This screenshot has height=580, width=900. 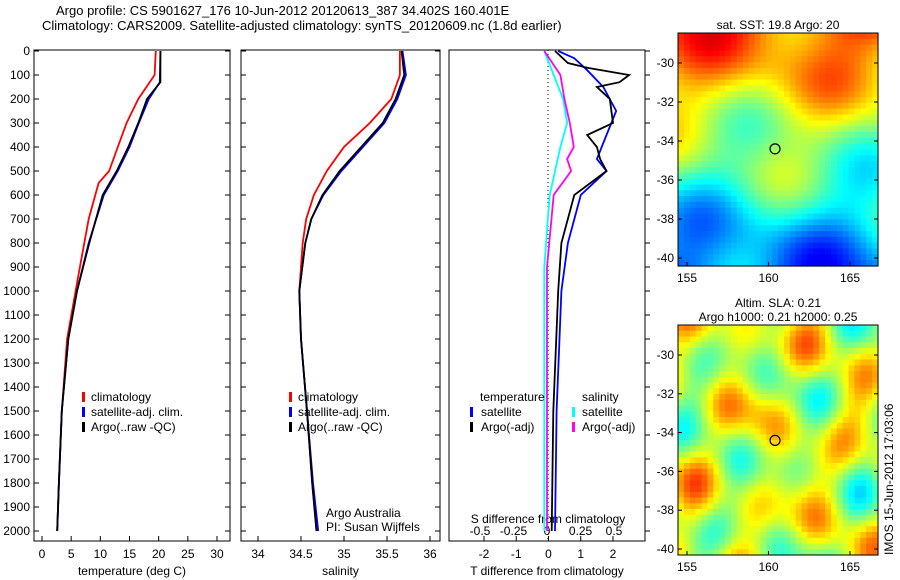 What do you see at coordinates (363, 513) in the screenshot?
I see `annotation-text: Argo Australia` at bounding box center [363, 513].